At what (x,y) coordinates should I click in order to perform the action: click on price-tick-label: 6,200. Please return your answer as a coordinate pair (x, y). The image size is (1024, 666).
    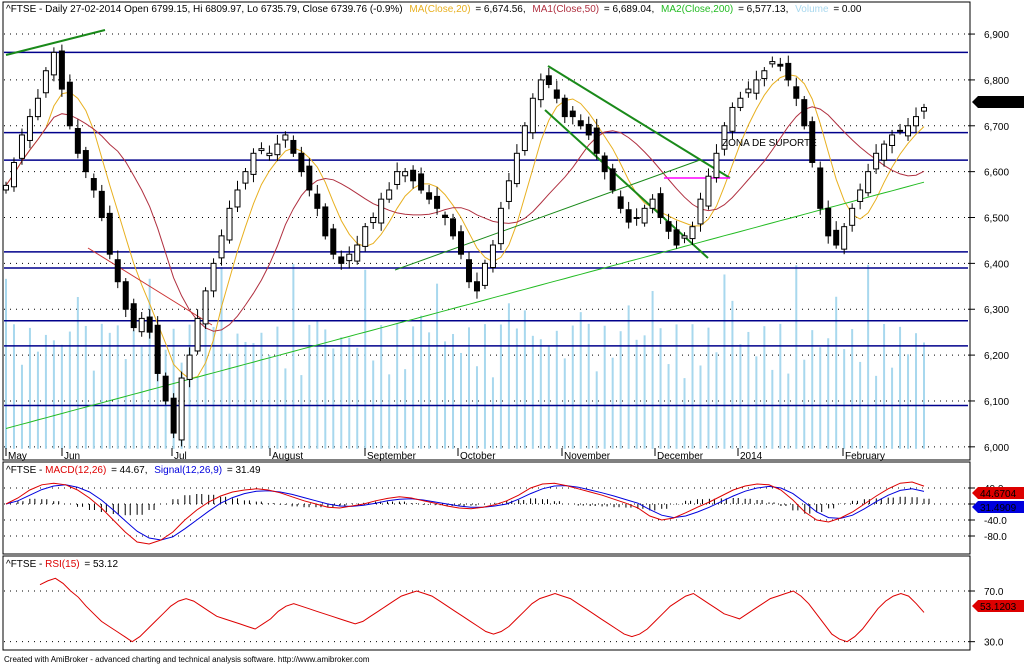
    Looking at the image, I should click on (996, 356).